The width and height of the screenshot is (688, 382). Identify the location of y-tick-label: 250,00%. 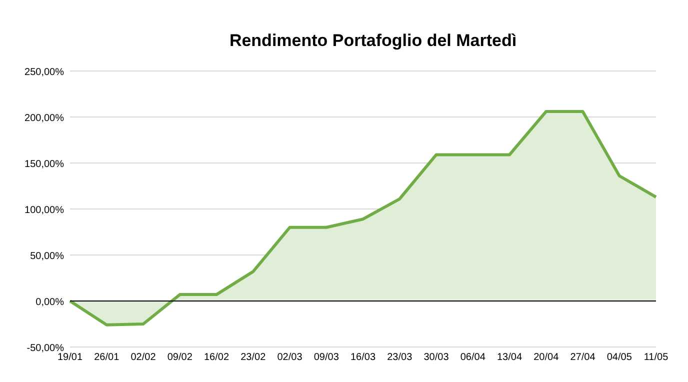
(44, 72).